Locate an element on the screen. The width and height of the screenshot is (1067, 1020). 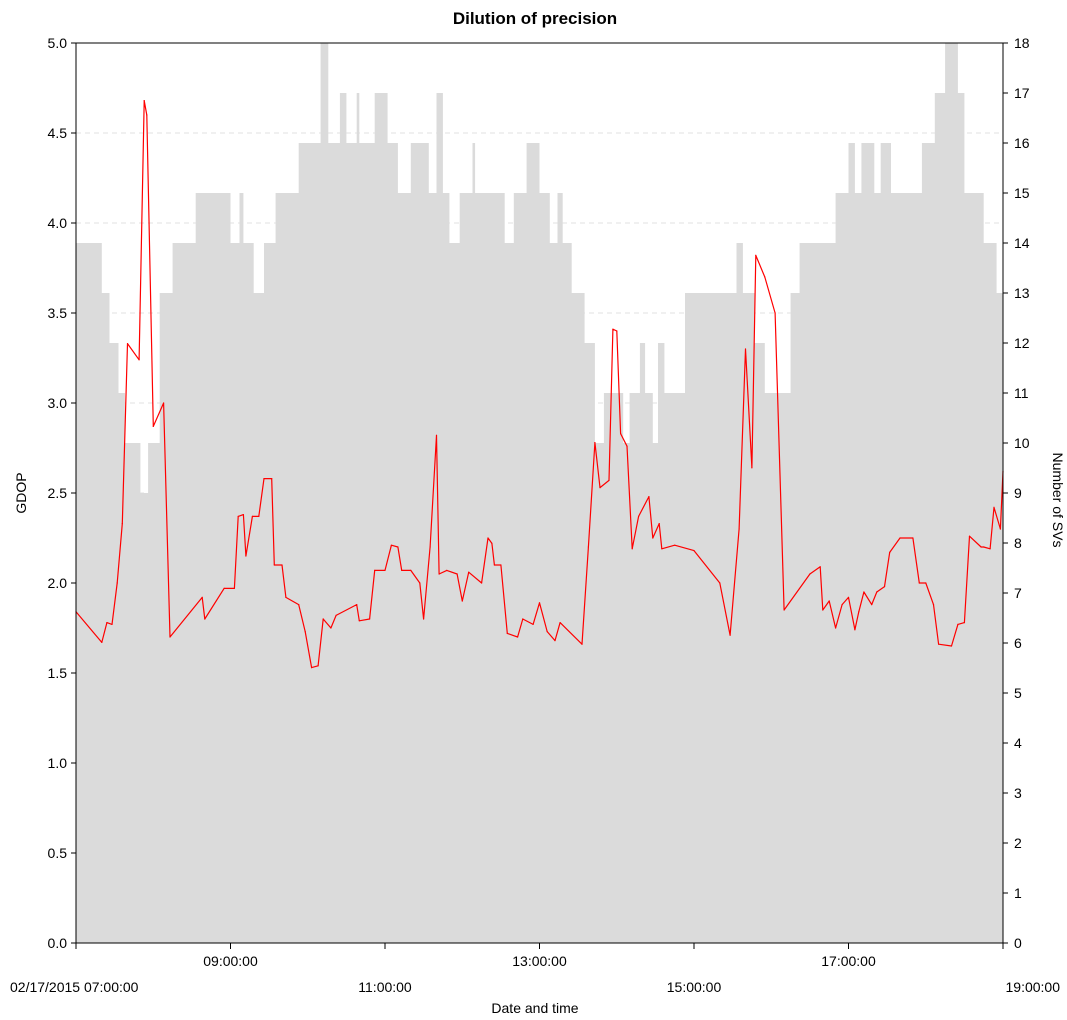
left-axis-label: GDOP is located at coordinates (21, 492).